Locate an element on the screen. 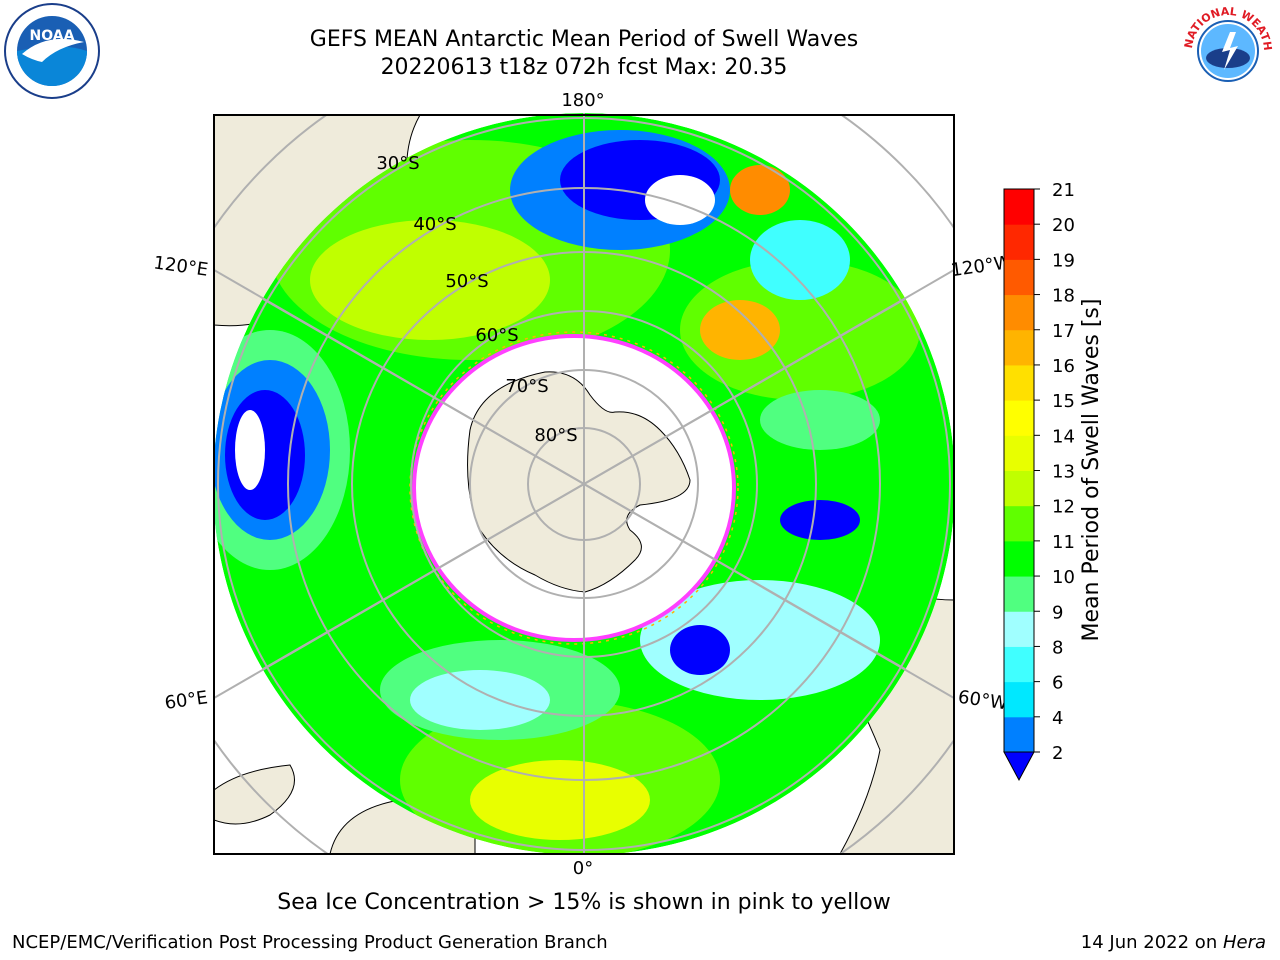  noaa-logo: NOAA is located at coordinates (52, 51).